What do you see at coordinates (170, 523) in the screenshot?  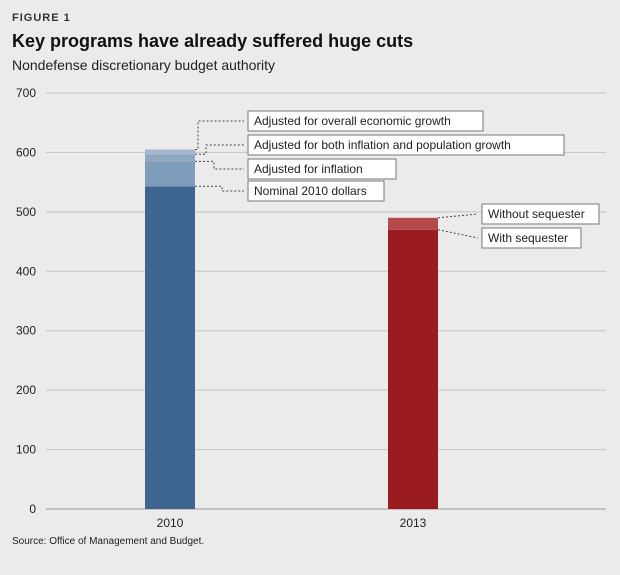 I see `x-tick-label-2010: 2010` at bounding box center [170, 523].